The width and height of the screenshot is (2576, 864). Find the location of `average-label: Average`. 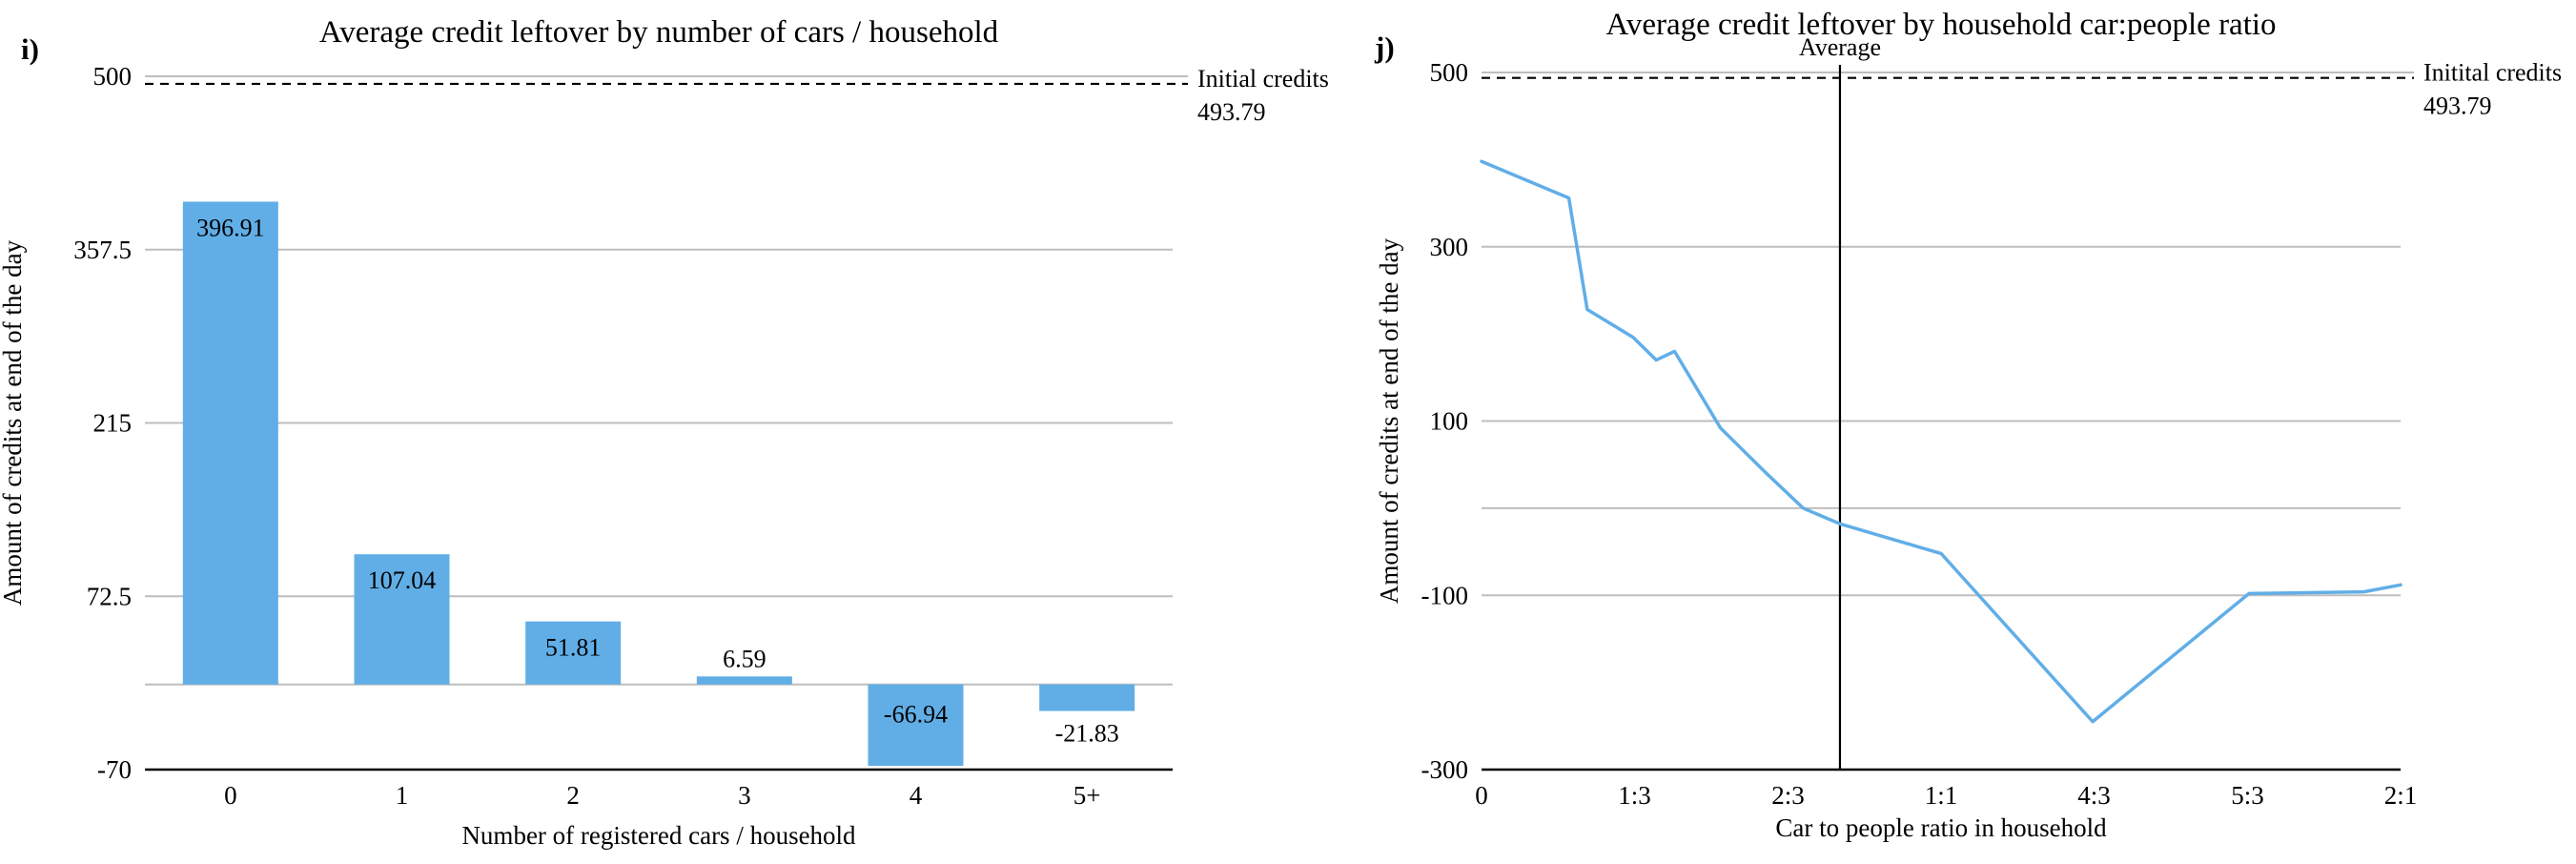

average-label: Average is located at coordinates (1840, 47).